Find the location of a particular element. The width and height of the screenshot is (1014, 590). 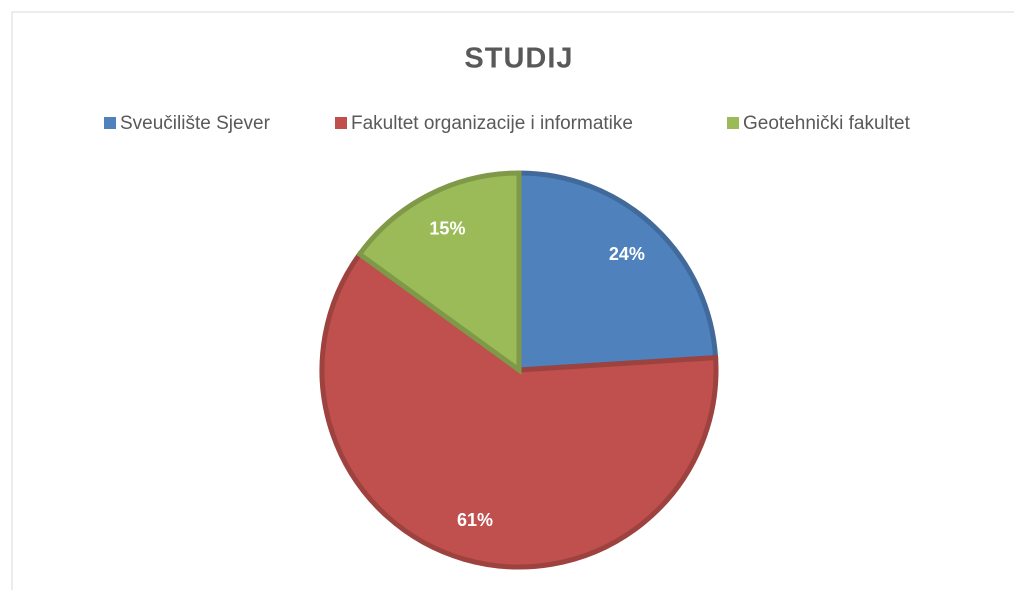

legend-label: Fakultet organizacije i informatike is located at coordinates (492, 123).